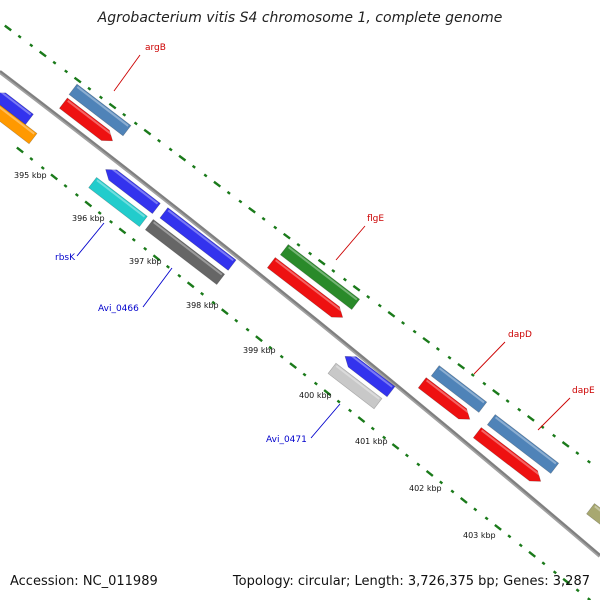  I want to click on tick-label: 403 kbp, so click(479, 535).